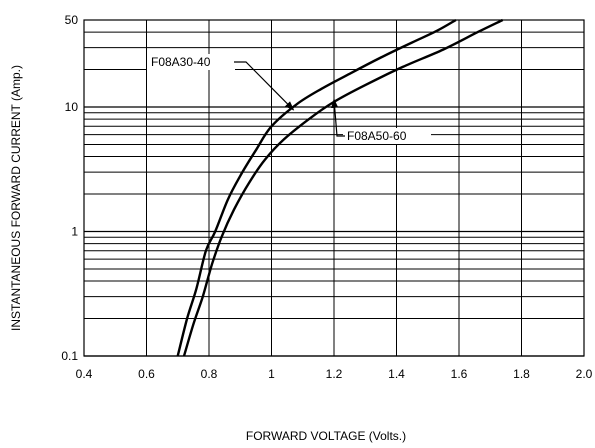  What do you see at coordinates (326, 436) in the screenshot?
I see `x-axis-title: FORWARD VOLTAGE (Volts.)` at bounding box center [326, 436].